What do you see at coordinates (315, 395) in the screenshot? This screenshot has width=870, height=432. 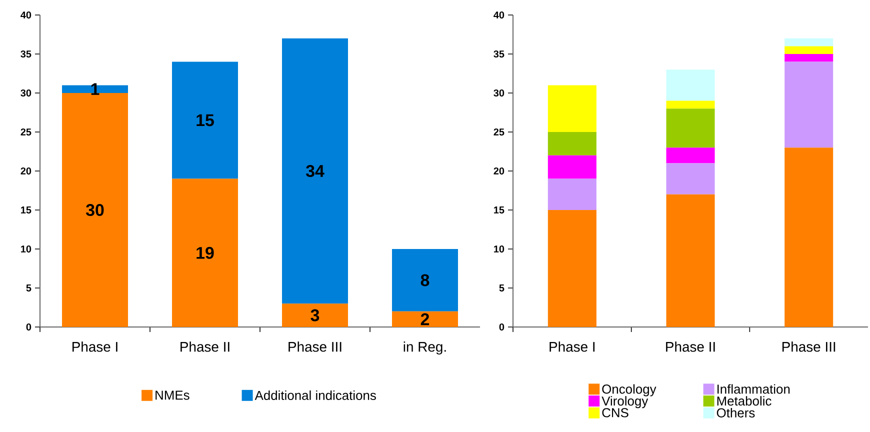 I see `legend-label: Additional indications` at bounding box center [315, 395].